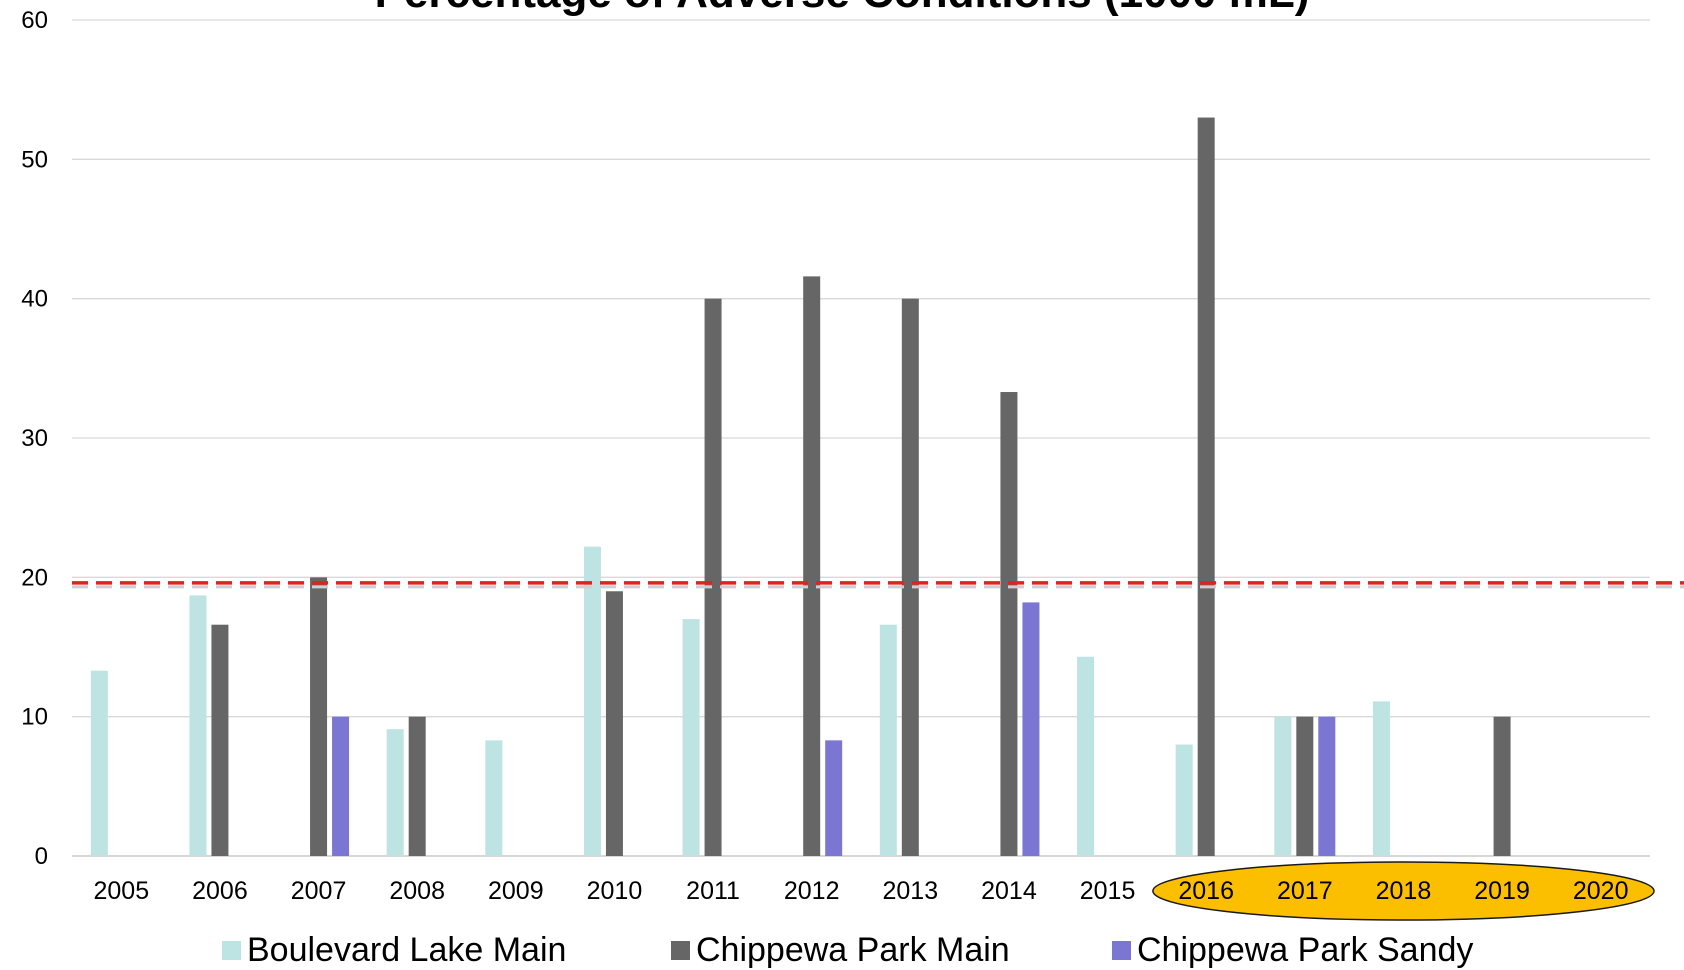  Describe the element at coordinates (888, 740) in the screenshot. I see `bar-boulevard-lake-main-2013` at that location.